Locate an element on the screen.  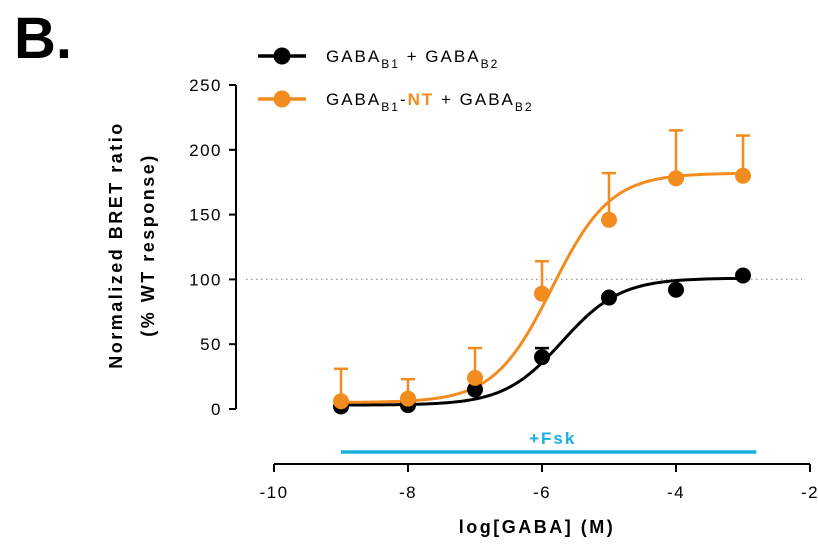
fsk-annotation: +Fsk is located at coordinates (549, 441).